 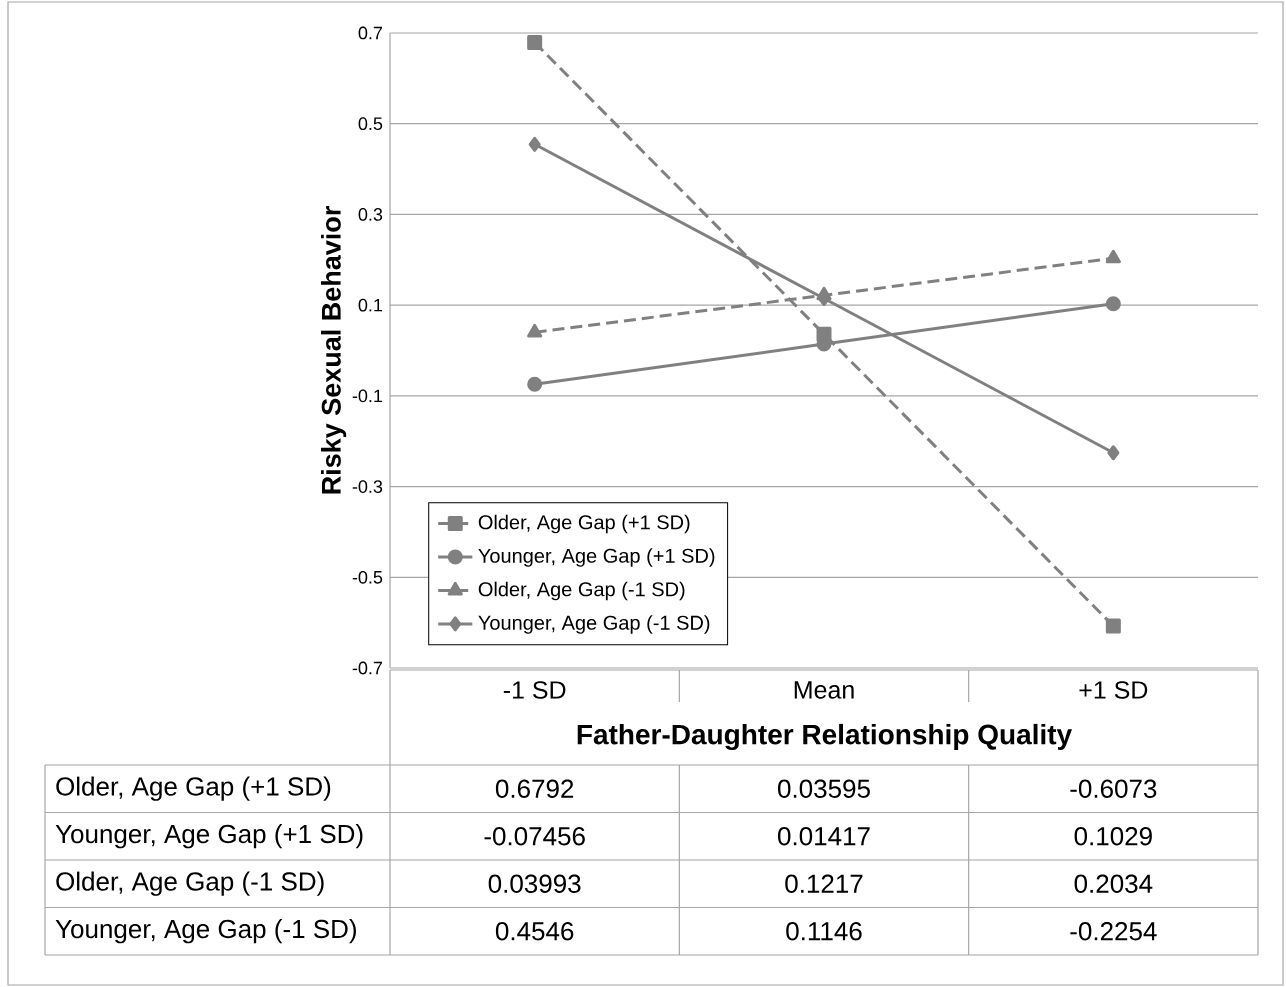 What do you see at coordinates (594, 624) in the screenshot?
I see `legend-label: Younger, Age Gap (-1 SD)` at bounding box center [594, 624].